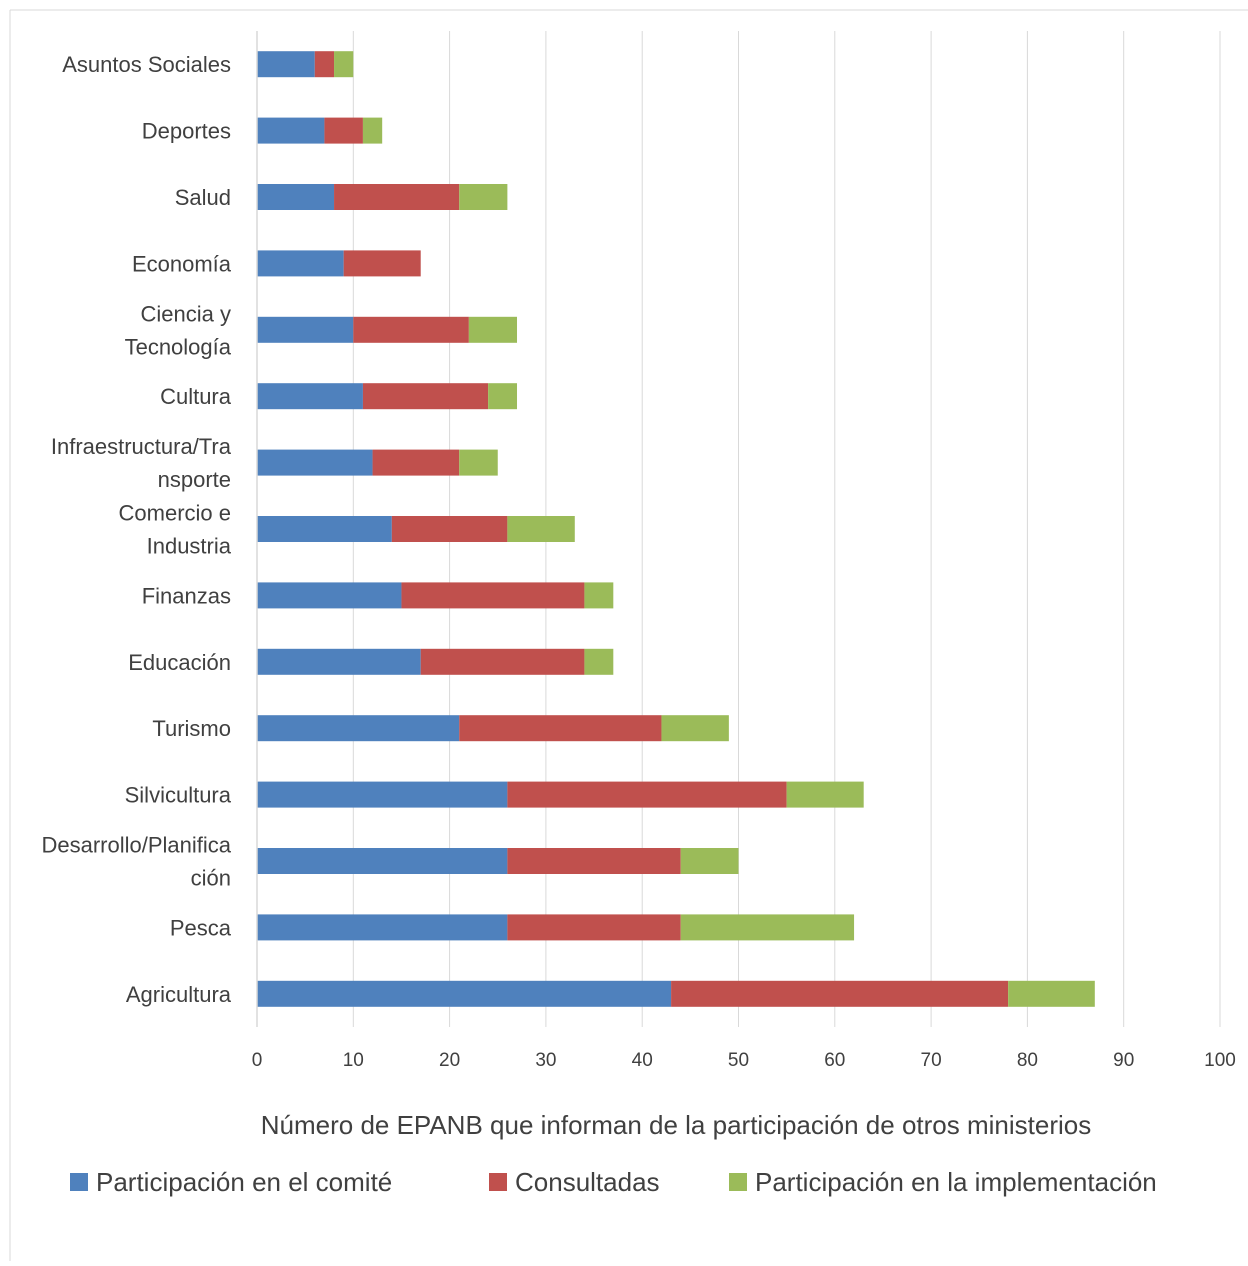 The image size is (1248, 1266). I want to click on x-tick-label: 10, so click(353, 1060).